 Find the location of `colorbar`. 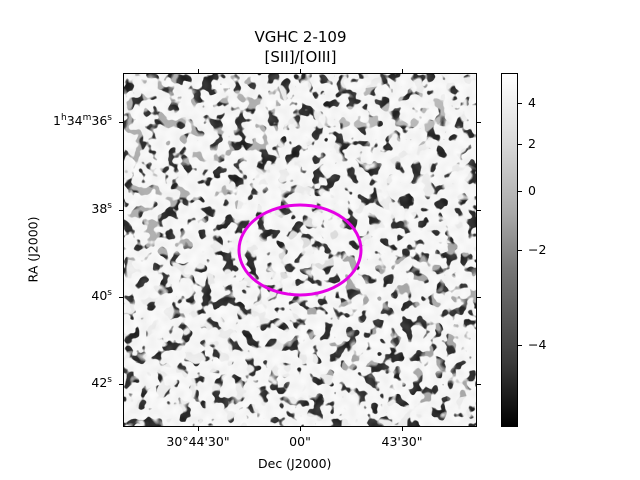

colorbar is located at coordinates (509, 250).